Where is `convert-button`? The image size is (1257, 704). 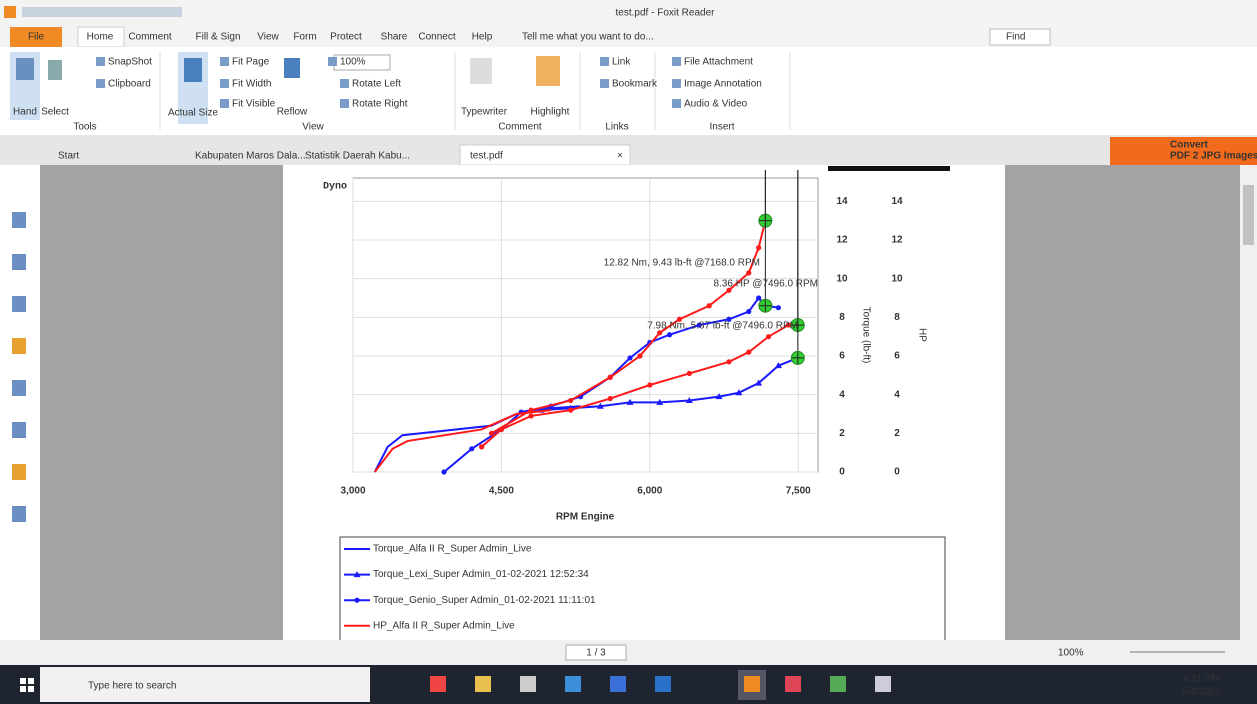
convert-button is located at coordinates (1183, 151).